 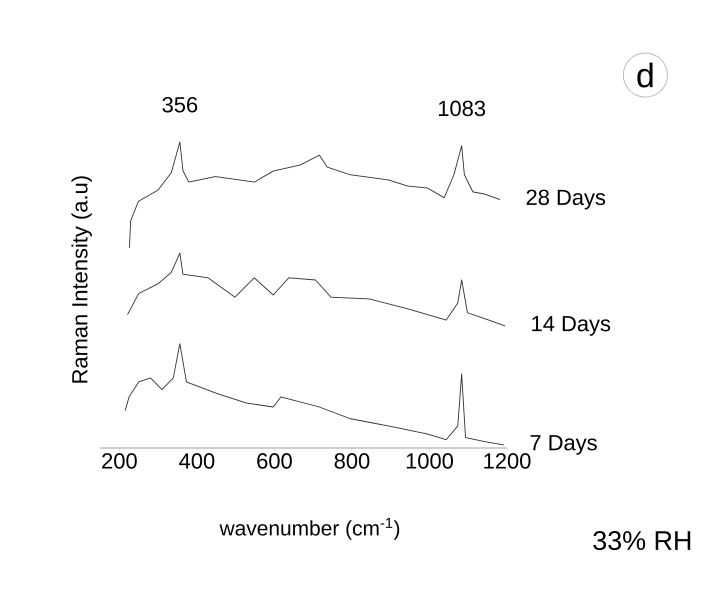 I want to click on text: d, so click(x=645, y=75).